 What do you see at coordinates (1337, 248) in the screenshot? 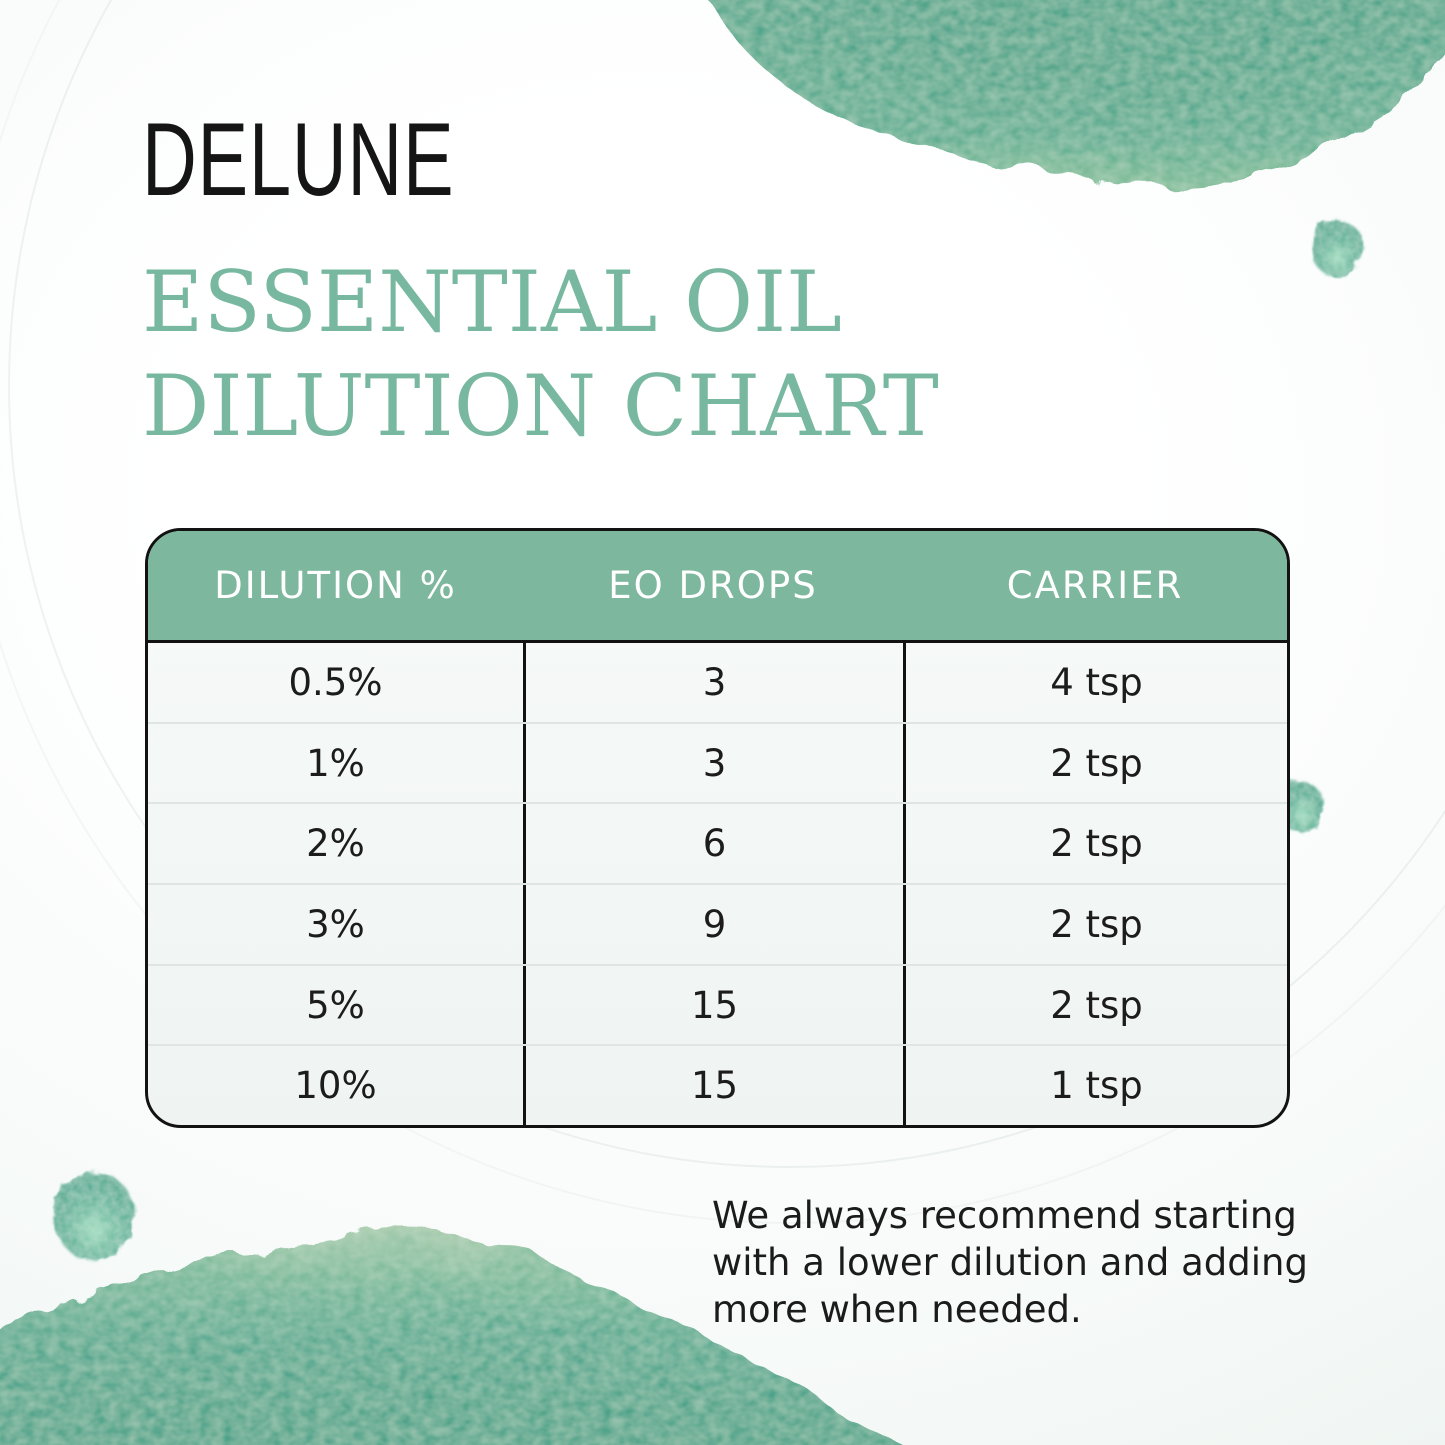
I see `watercolor-dot-top-right` at bounding box center [1337, 248].